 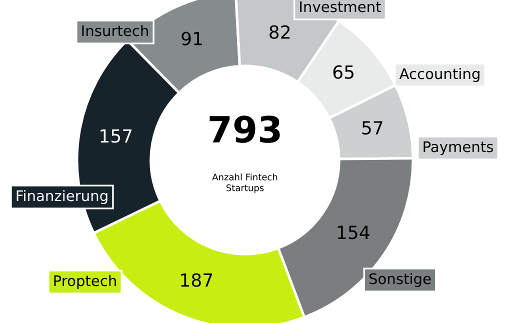 What do you see at coordinates (115, 30) in the screenshot?
I see `slice-label: Insurtech` at bounding box center [115, 30].